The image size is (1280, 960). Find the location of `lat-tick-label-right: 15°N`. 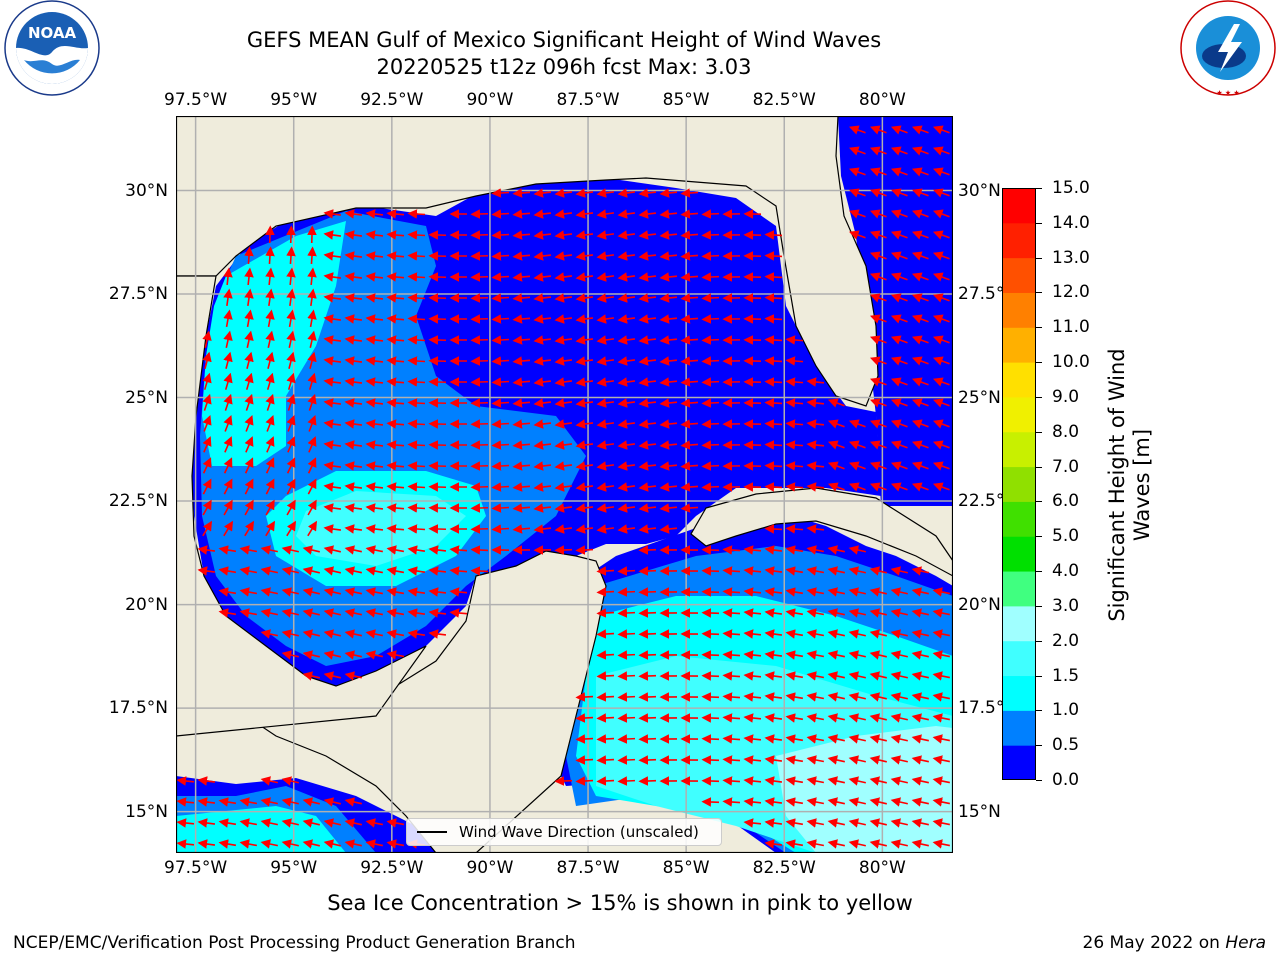

lat-tick-label-right: 15°N is located at coordinates (979, 811).